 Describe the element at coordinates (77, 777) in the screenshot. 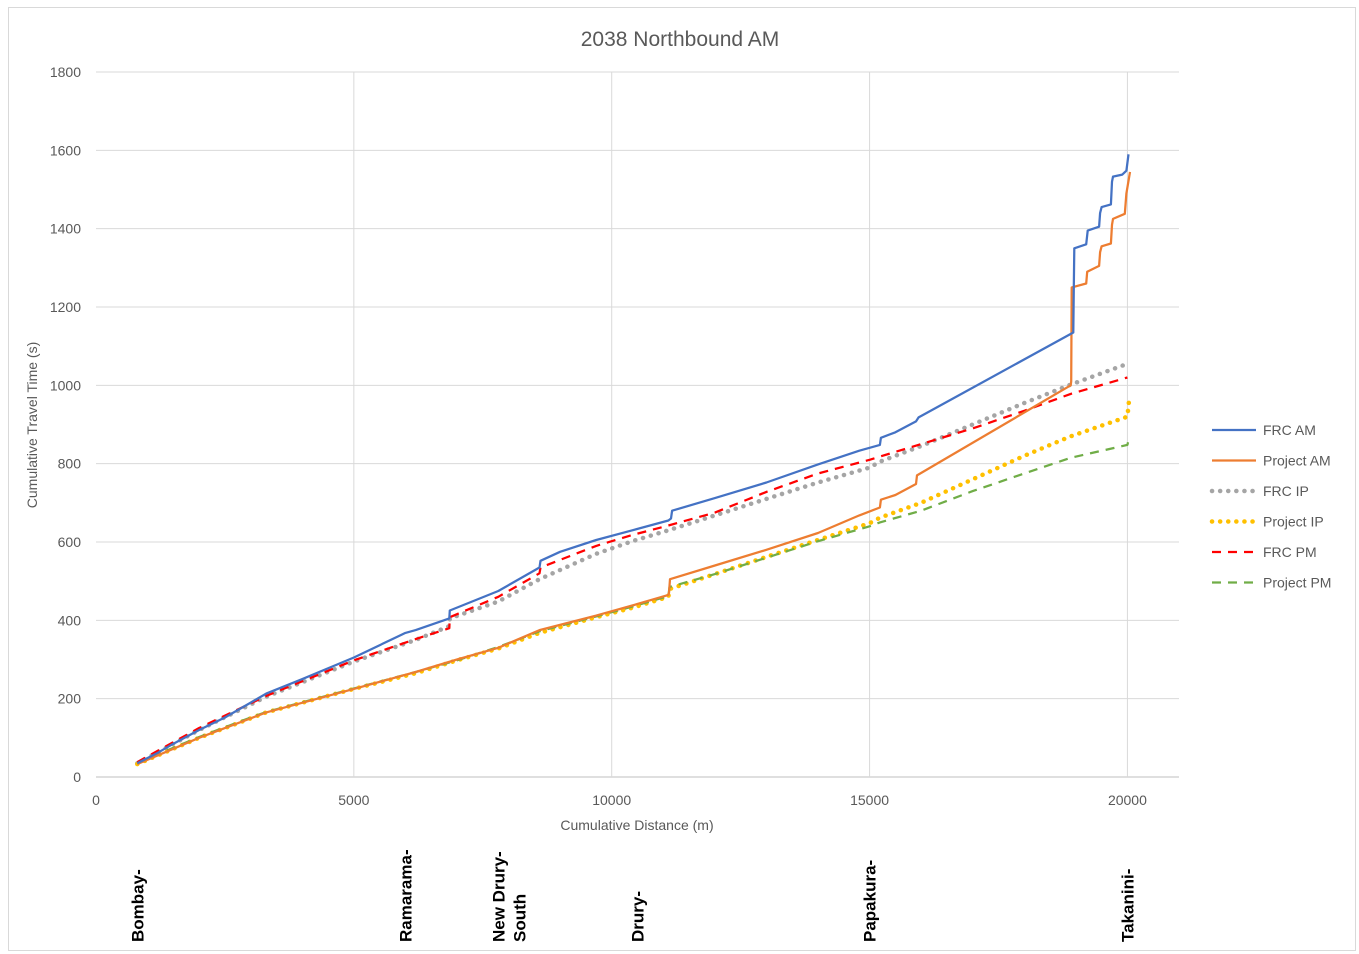

I see `y-tick-label: 0` at that location.